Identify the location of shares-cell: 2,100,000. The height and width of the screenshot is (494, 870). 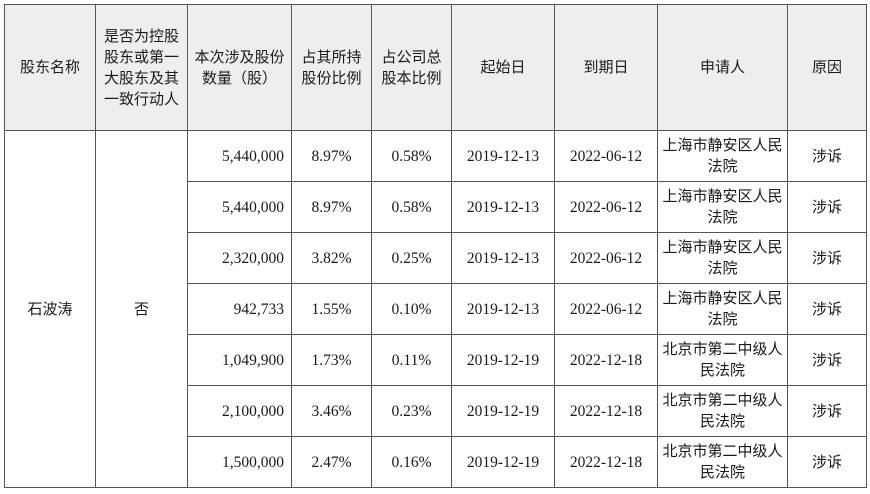
(239, 411).